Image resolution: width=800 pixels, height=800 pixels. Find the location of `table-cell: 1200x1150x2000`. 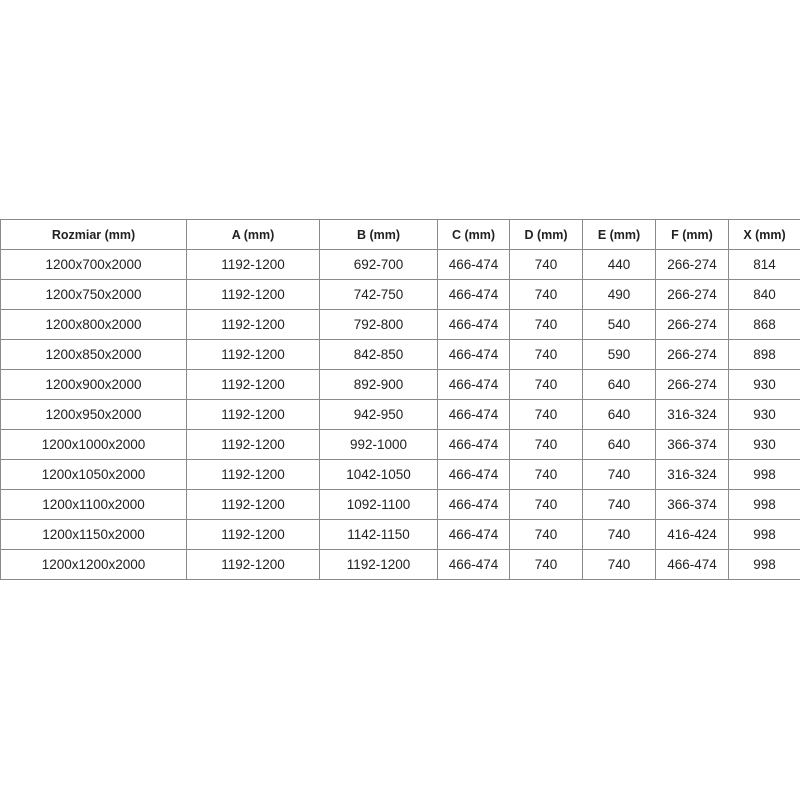

table-cell: 1200x1150x2000 is located at coordinates (93, 534).